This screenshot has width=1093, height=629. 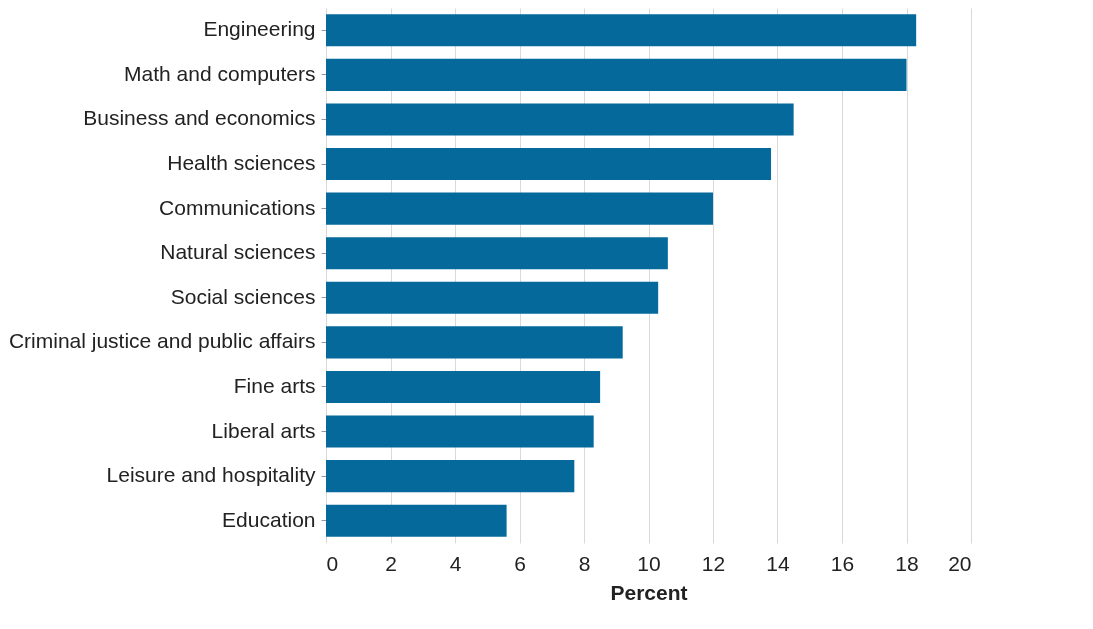 What do you see at coordinates (259, 29) in the screenshot?
I see `y-tick-label: Engineering` at bounding box center [259, 29].